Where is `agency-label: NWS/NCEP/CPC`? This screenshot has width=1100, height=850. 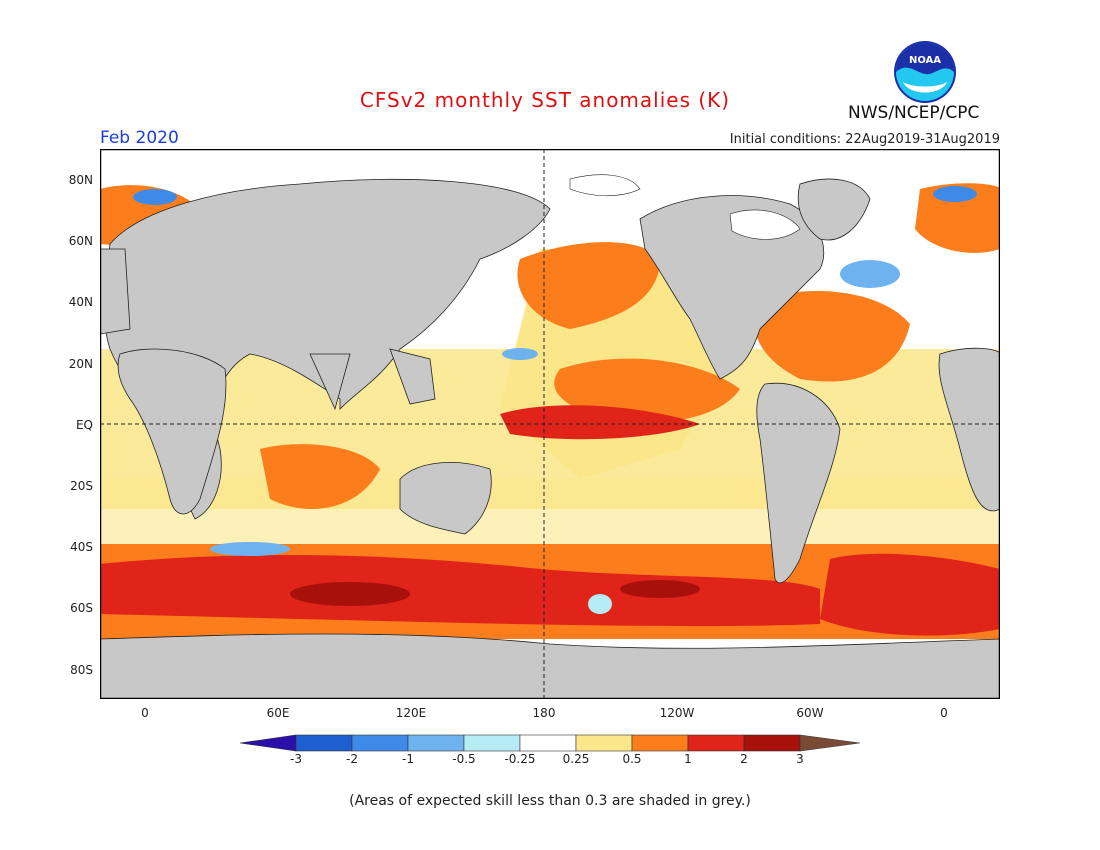 agency-label: NWS/NCEP/CPC is located at coordinates (914, 113).